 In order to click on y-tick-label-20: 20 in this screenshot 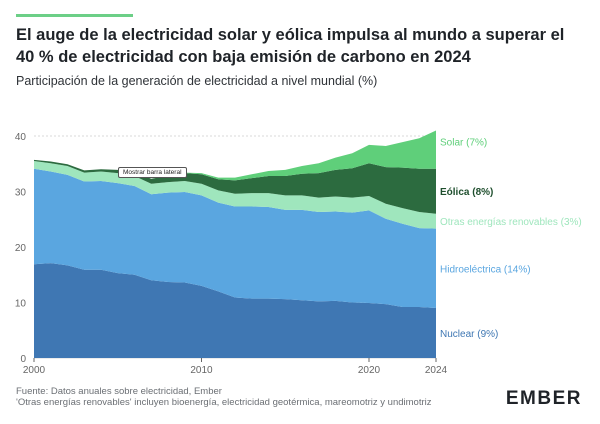, I will do `click(21, 248)`.